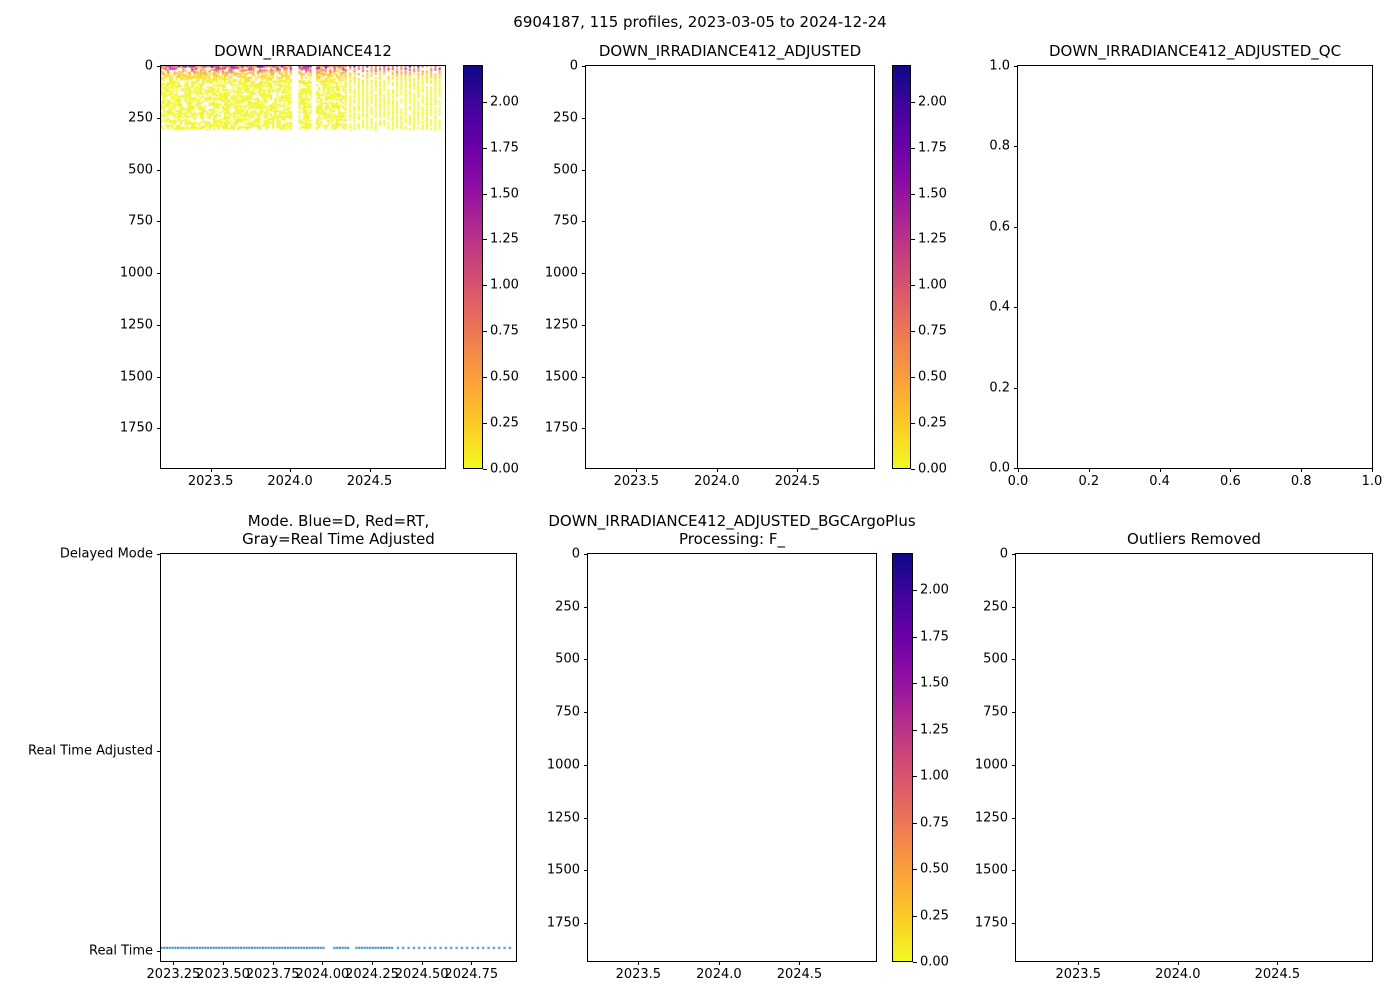 This screenshot has width=1400, height=1000. Describe the element at coordinates (1194, 539) in the screenshot. I see `plot-title-outliers-removed: Outliers Removed` at that location.